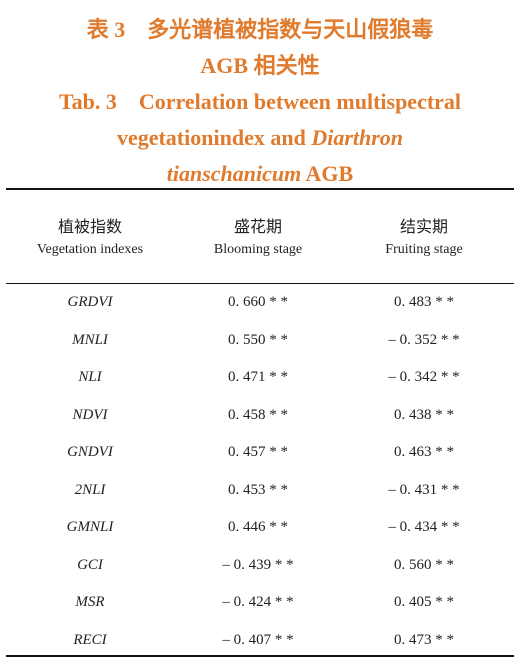  What do you see at coordinates (90, 489) in the screenshot?
I see `index-name: 2NLI` at bounding box center [90, 489].